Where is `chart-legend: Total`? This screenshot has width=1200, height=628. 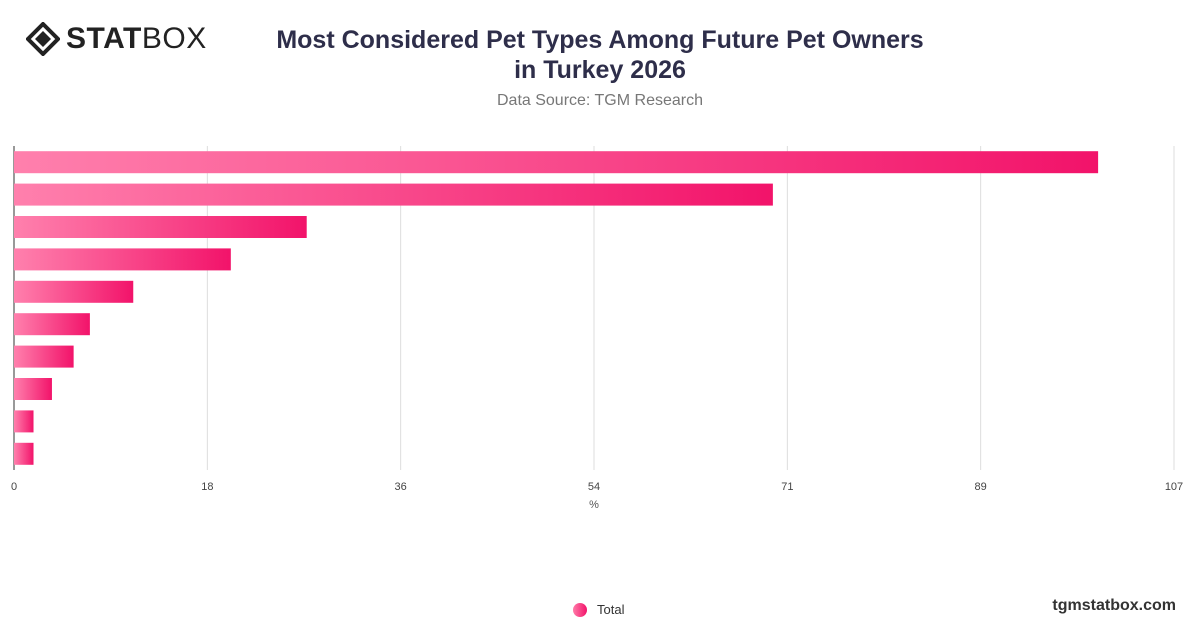
chart-legend: Total is located at coordinates (598, 609).